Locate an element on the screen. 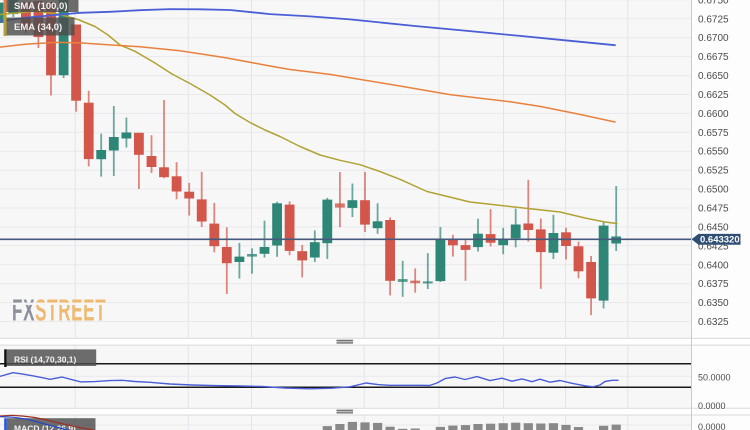 The image size is (750, 430). svg-text: 0.6750 is located at coordinates (713, 3).